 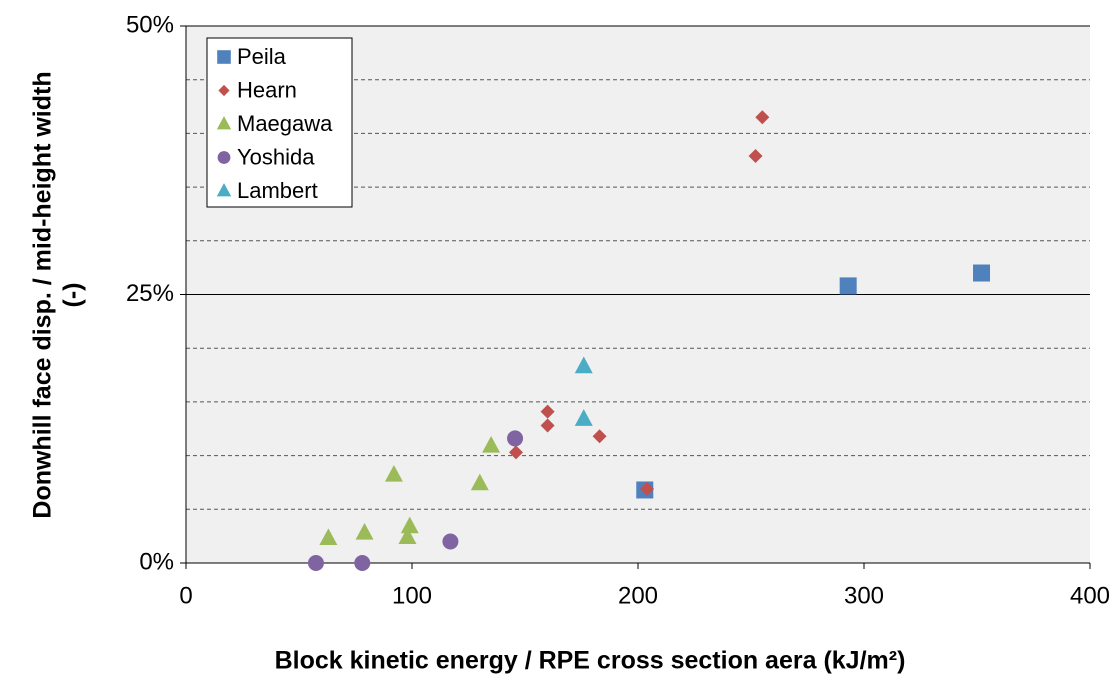 I want to click on legend-label: Peila, so click(x=262, y=56).